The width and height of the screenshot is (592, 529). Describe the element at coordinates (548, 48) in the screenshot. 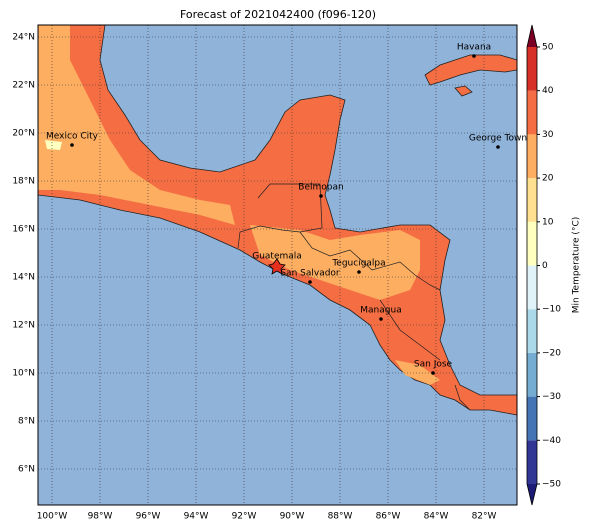

I see `colorbar-tick-label: 50` at that location.